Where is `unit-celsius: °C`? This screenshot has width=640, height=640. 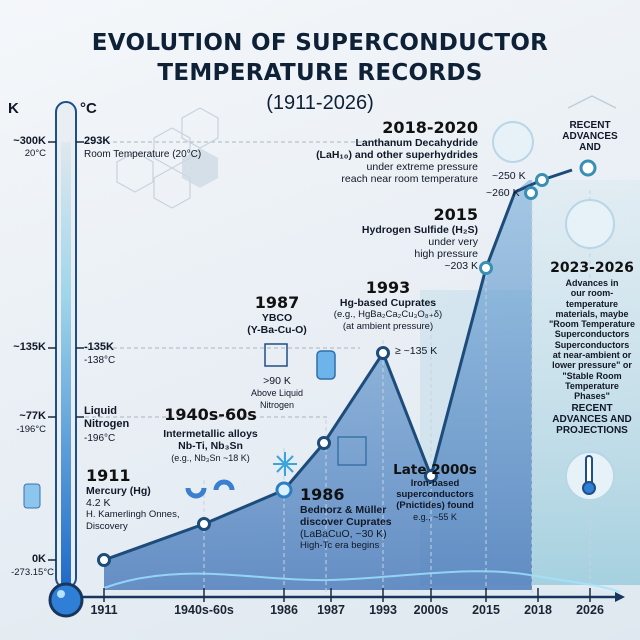
unit-celsius: °C is located at coordinates (88, 108).